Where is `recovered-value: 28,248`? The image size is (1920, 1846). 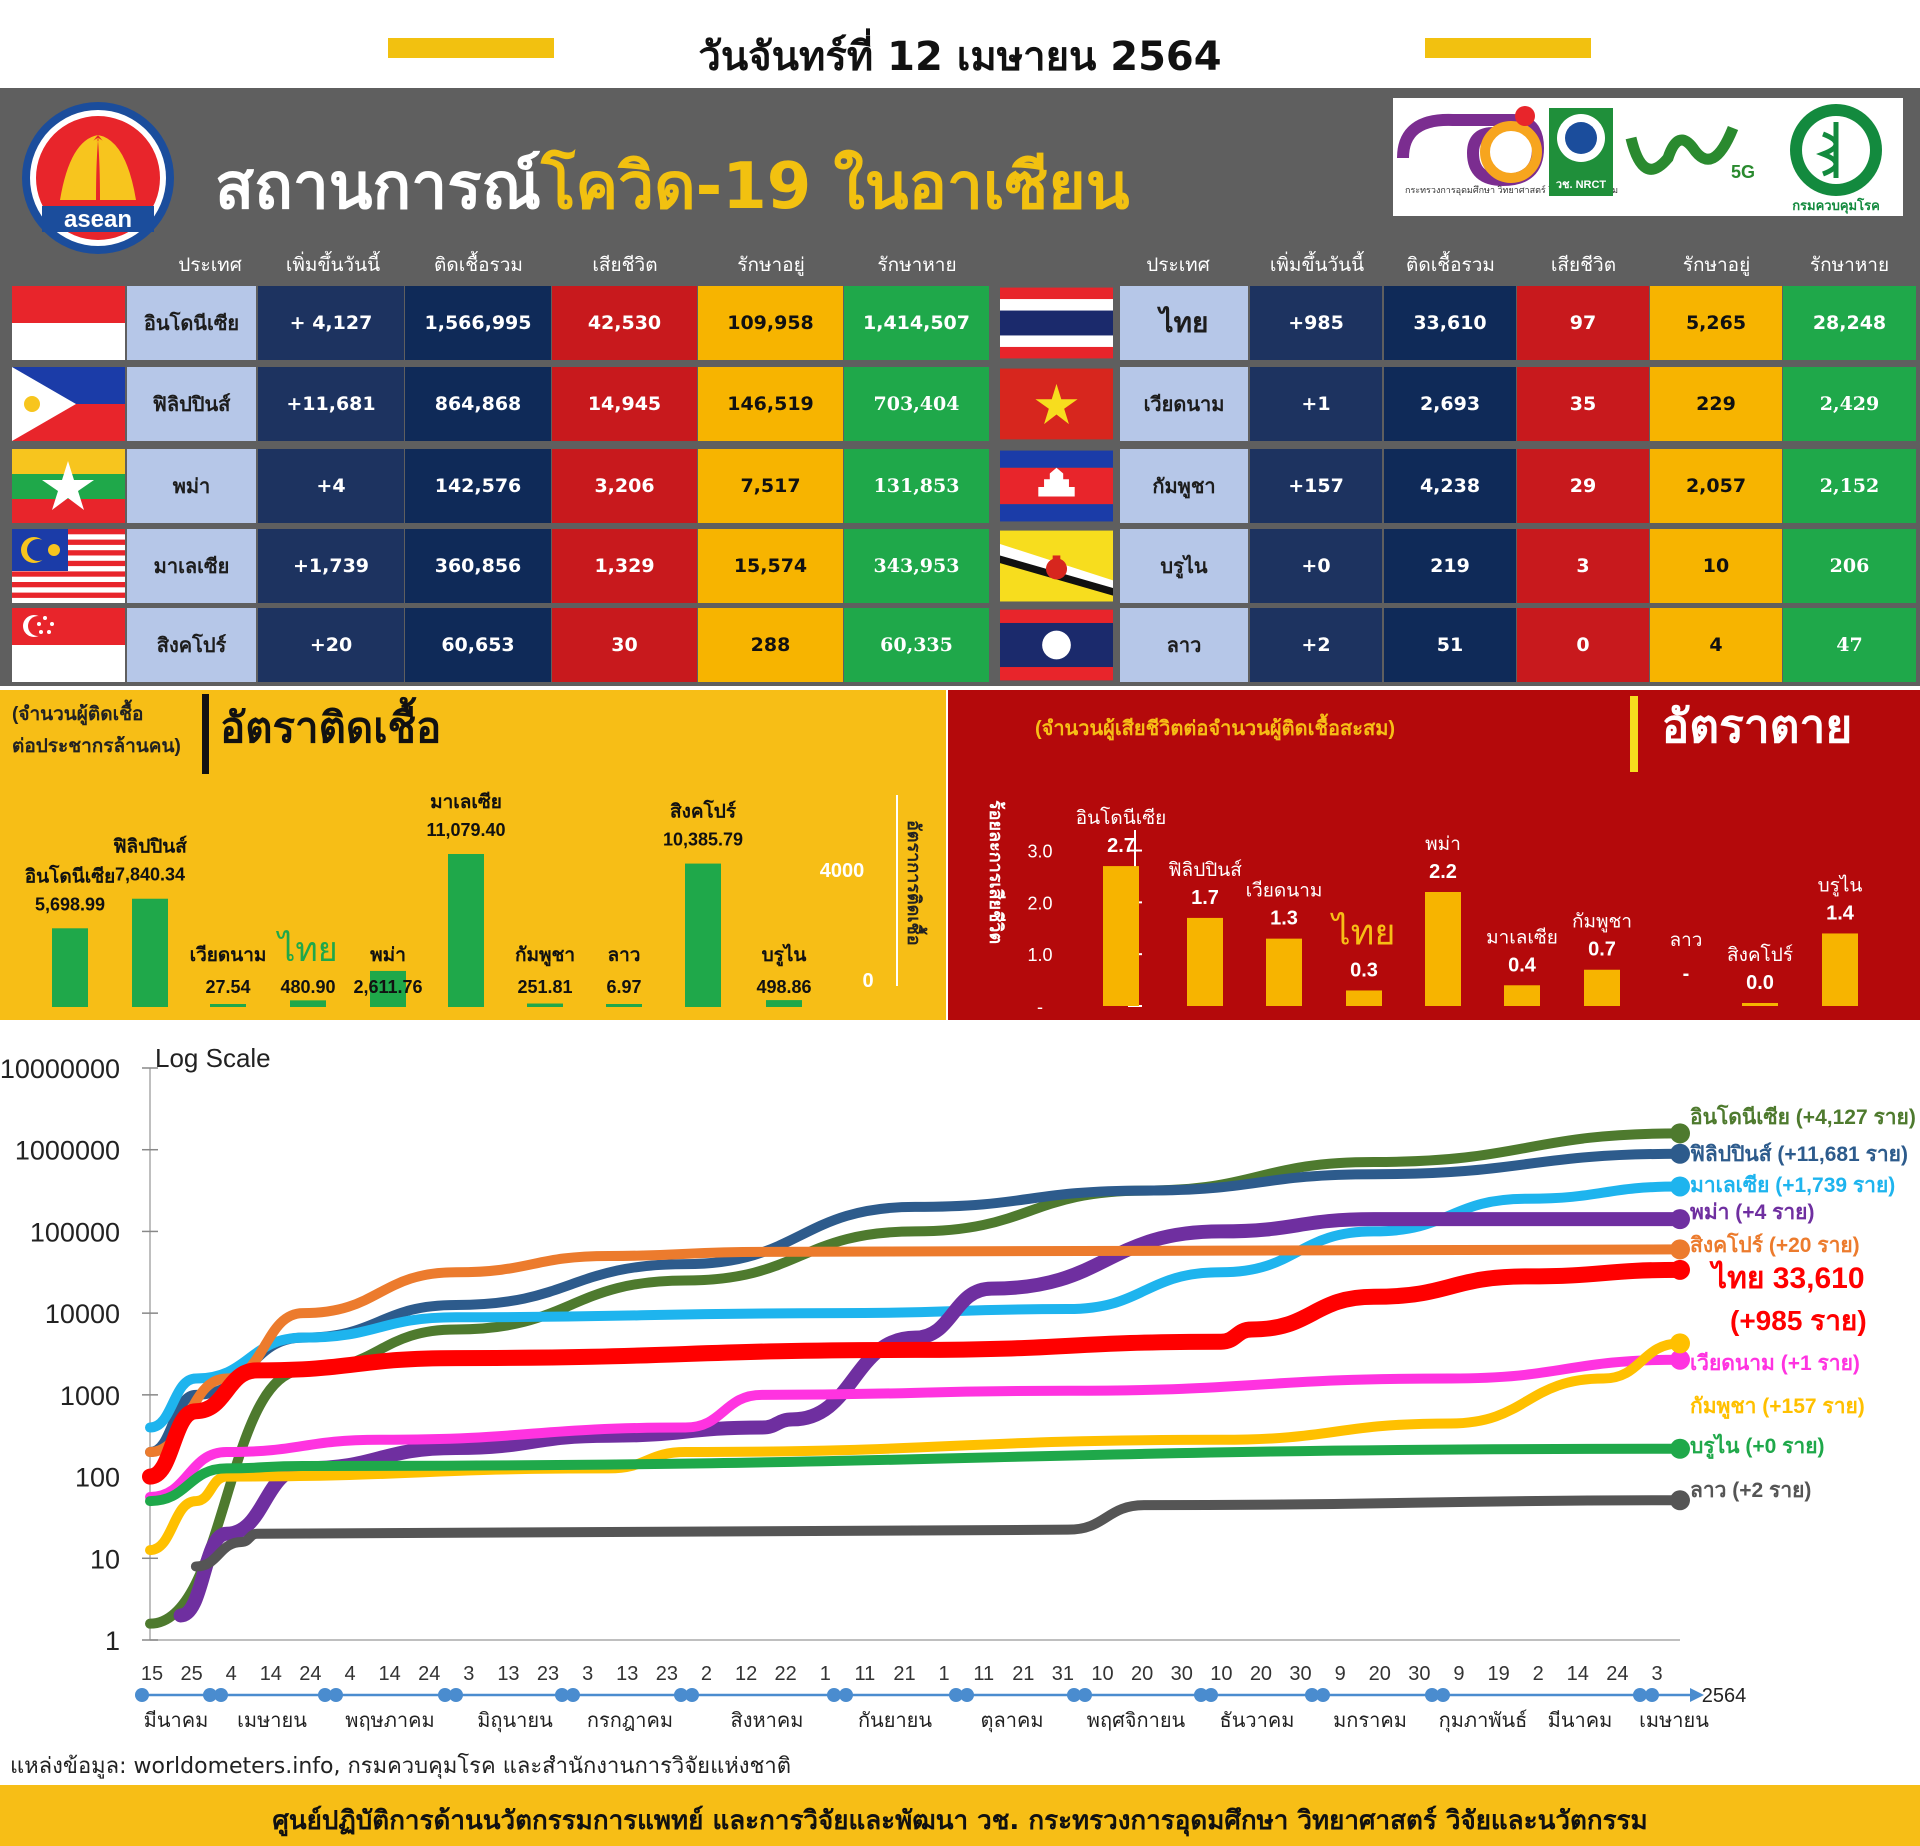
recovered-value: 28,248 is located at coordinates (1849, 323).